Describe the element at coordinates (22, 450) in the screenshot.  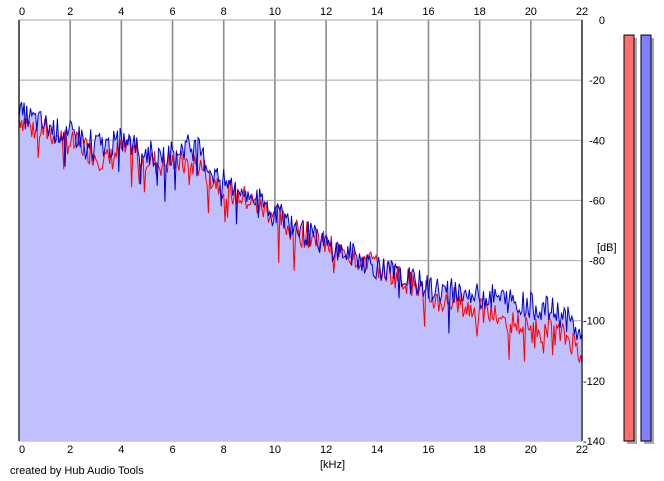
I see `x-tick-label-bottom: 0` at that location.